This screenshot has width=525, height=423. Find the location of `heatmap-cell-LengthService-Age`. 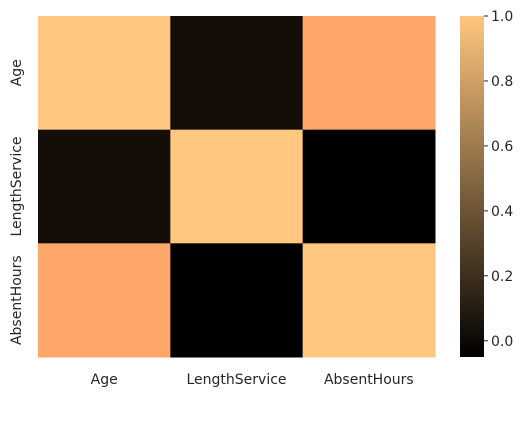

heatmap-cell-LengthService-Age is located at coordinates (104, 187).